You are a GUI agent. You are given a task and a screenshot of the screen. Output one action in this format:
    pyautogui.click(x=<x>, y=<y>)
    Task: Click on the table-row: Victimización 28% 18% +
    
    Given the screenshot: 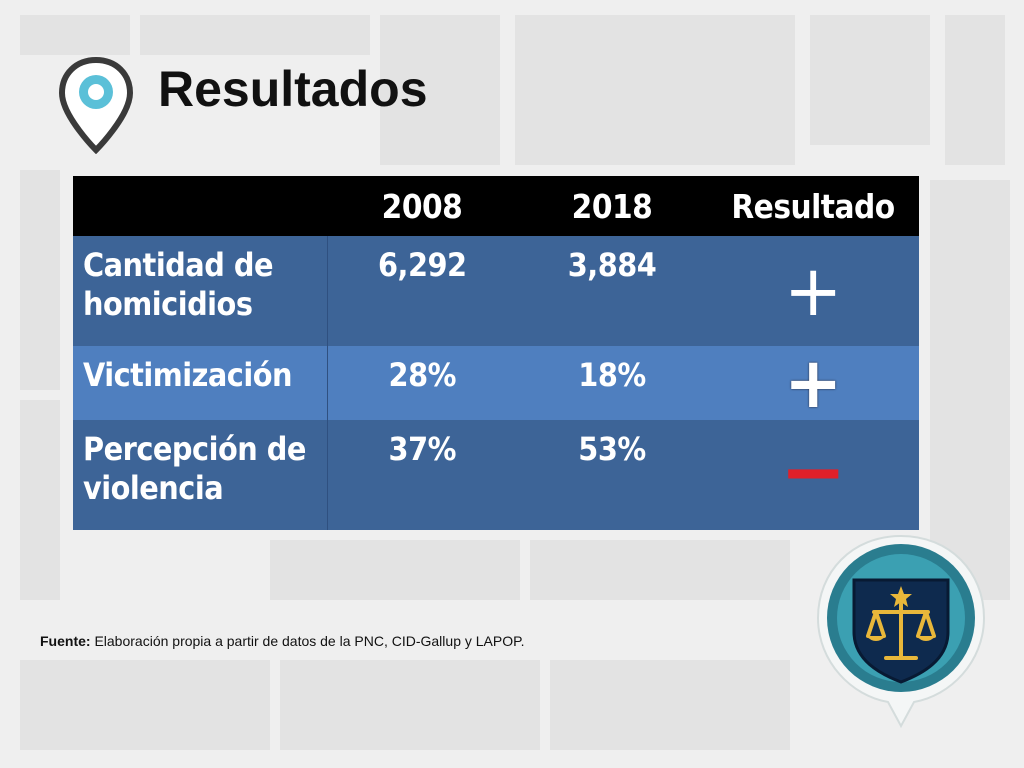 What is the action you would take?
    pyautogui.click(x=496, y=383)
    